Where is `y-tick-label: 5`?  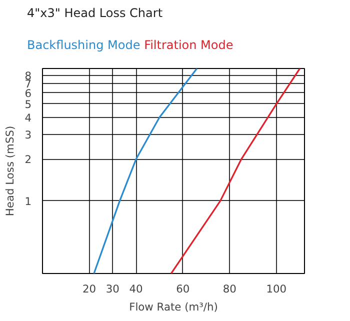 y-tick-label: 5 is located at coordinates (28, 104).